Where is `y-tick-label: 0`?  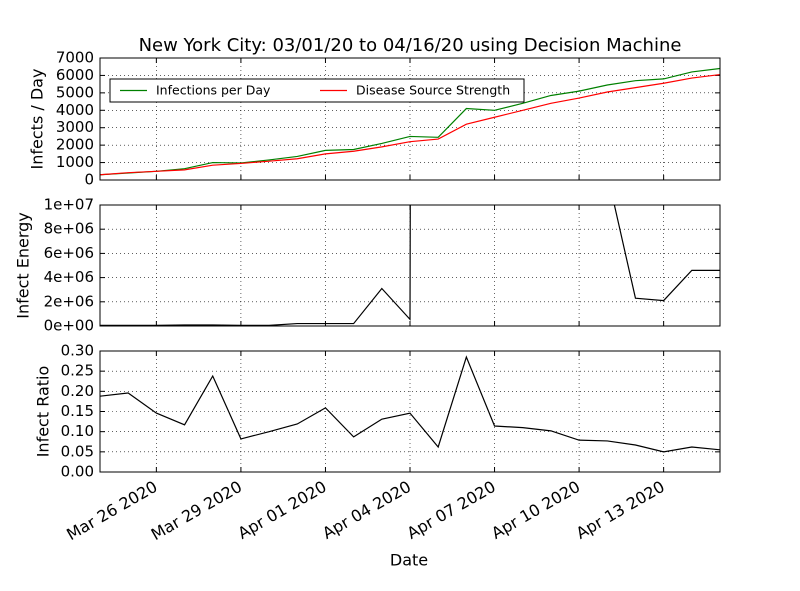 y-tick-label: 0 is located at coordinates (89, 180).